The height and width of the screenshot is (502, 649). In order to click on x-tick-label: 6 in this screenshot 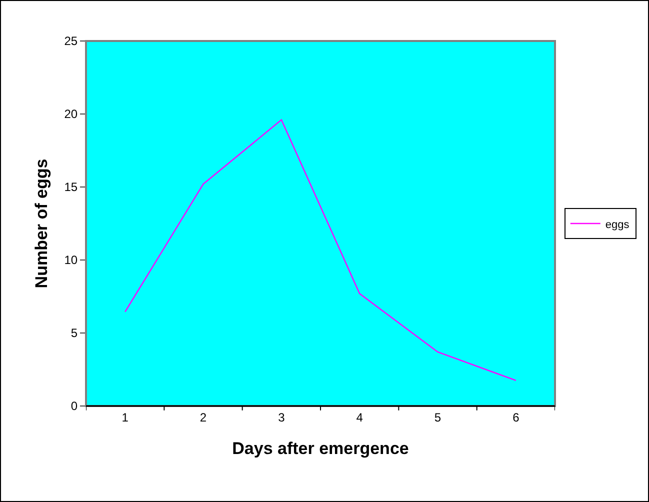, I will do `click(516, 417)`.